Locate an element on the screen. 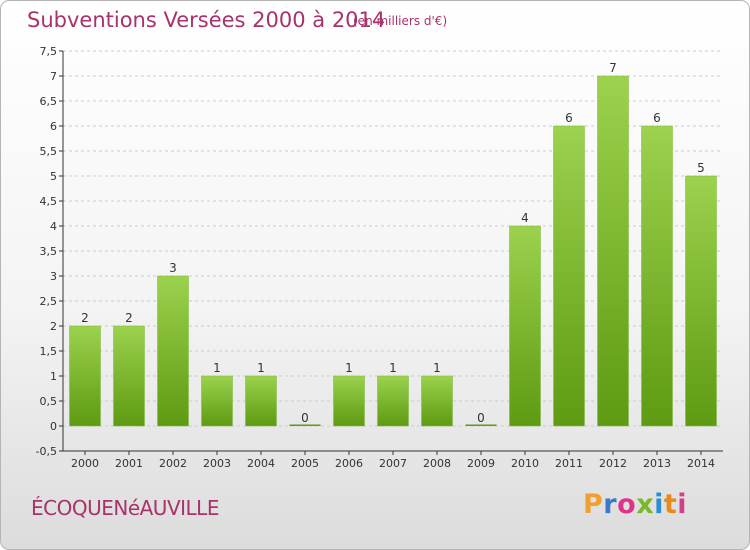  chart-title: Subventions Versées 2000 à 2014 is located at coordinates (206, 20).